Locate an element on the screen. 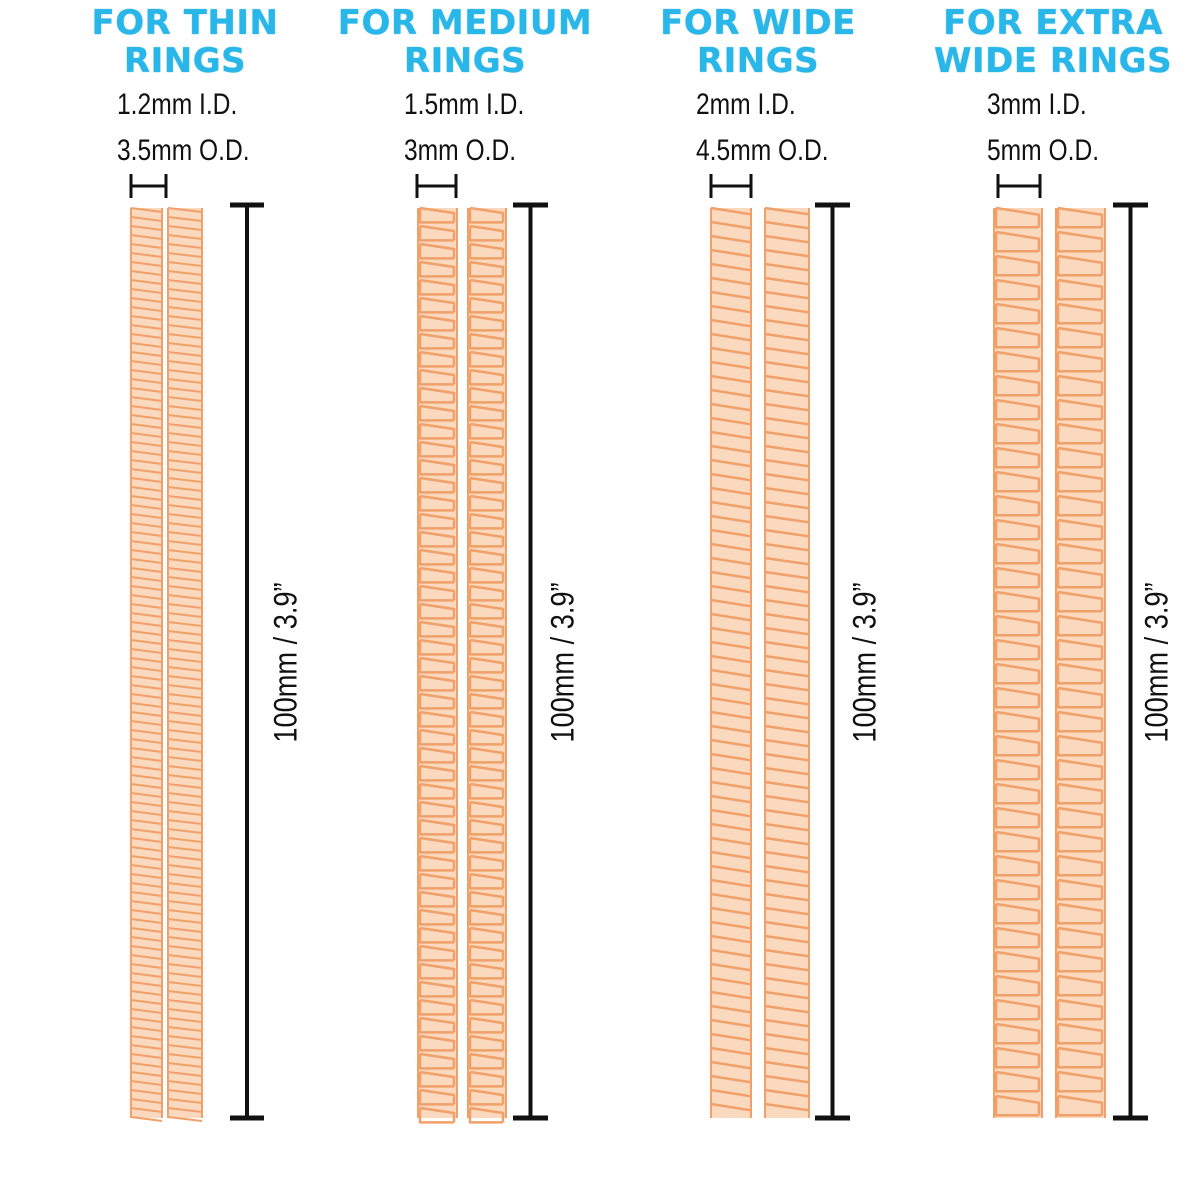 This screenshot has height=1195, width=1200. inner-diameter-label: 3mm I.D. is located at coordinates (1037, 104).